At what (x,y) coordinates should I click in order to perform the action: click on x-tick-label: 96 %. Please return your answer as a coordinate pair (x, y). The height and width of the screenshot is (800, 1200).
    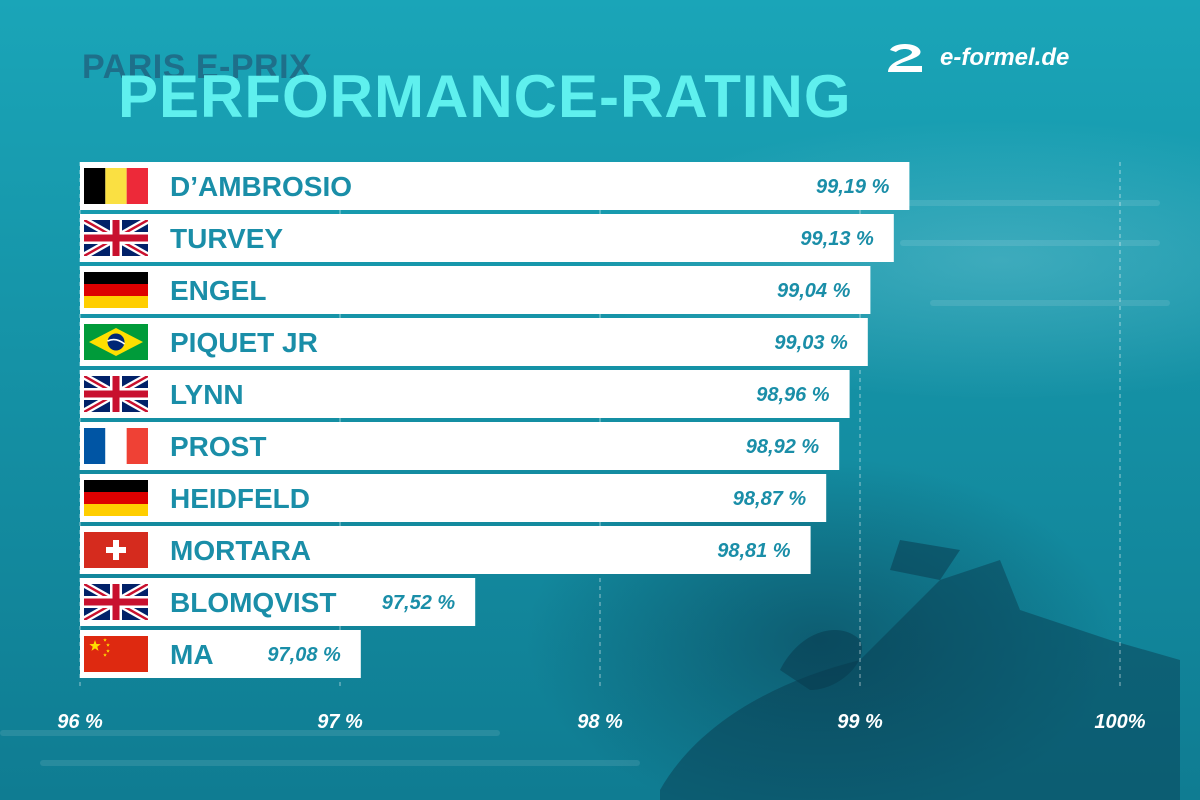
    Looking at the image, I should click on (80, 722).